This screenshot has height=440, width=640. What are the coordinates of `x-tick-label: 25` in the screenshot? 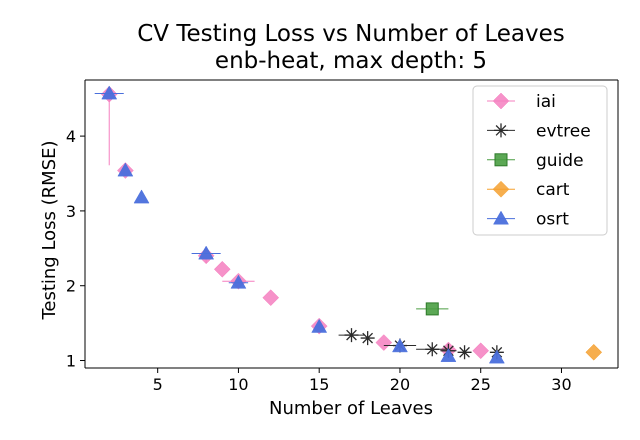 It's located at (481, 384).